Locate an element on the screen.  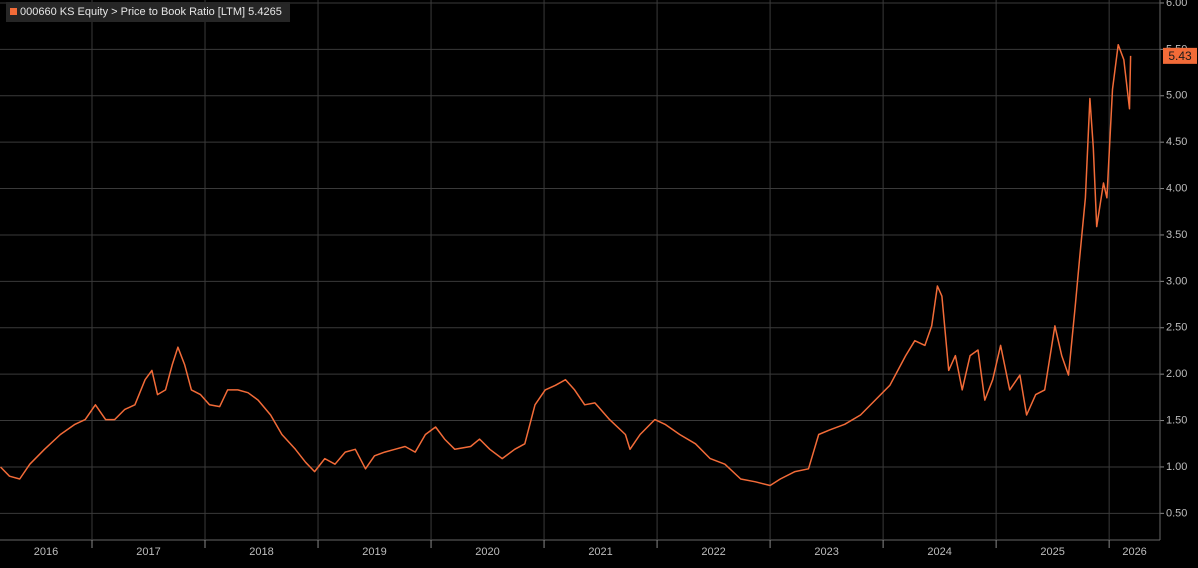
x-tick-label: 2018 is located at coordinates (261, 552).